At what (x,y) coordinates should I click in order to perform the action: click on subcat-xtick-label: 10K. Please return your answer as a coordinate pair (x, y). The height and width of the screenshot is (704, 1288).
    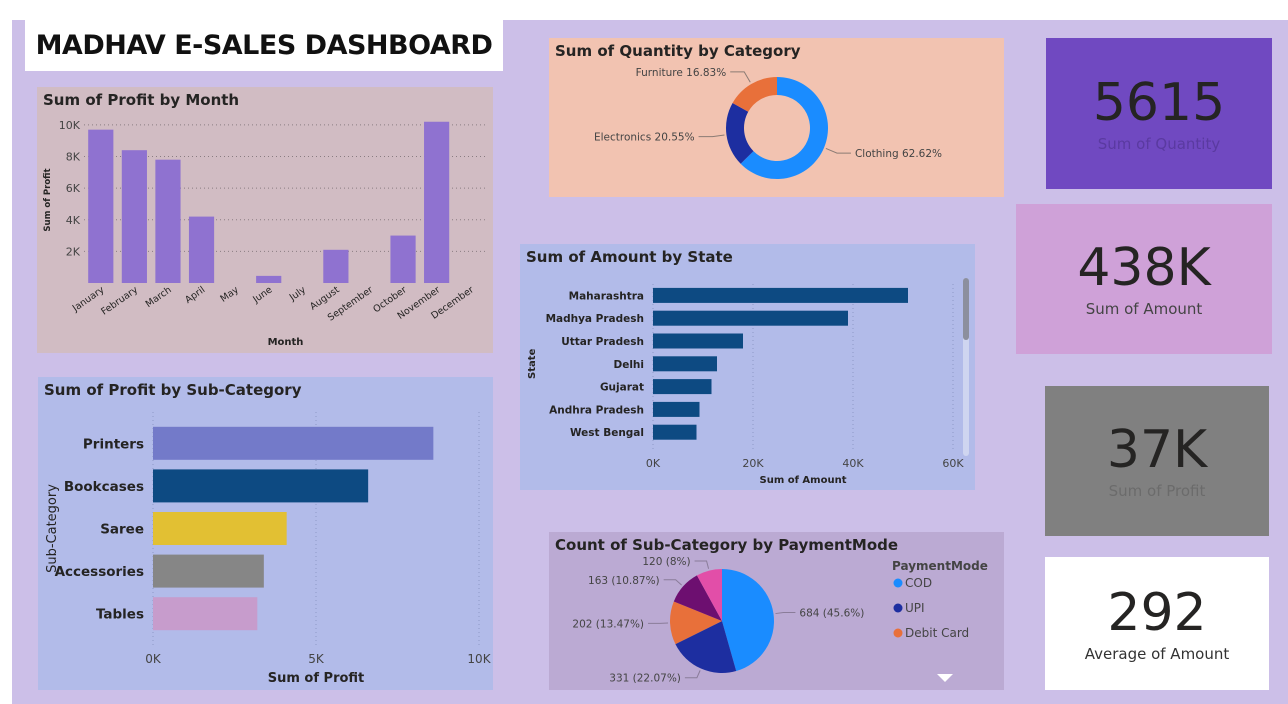
    Looking at the image, I should click on (479, 659).